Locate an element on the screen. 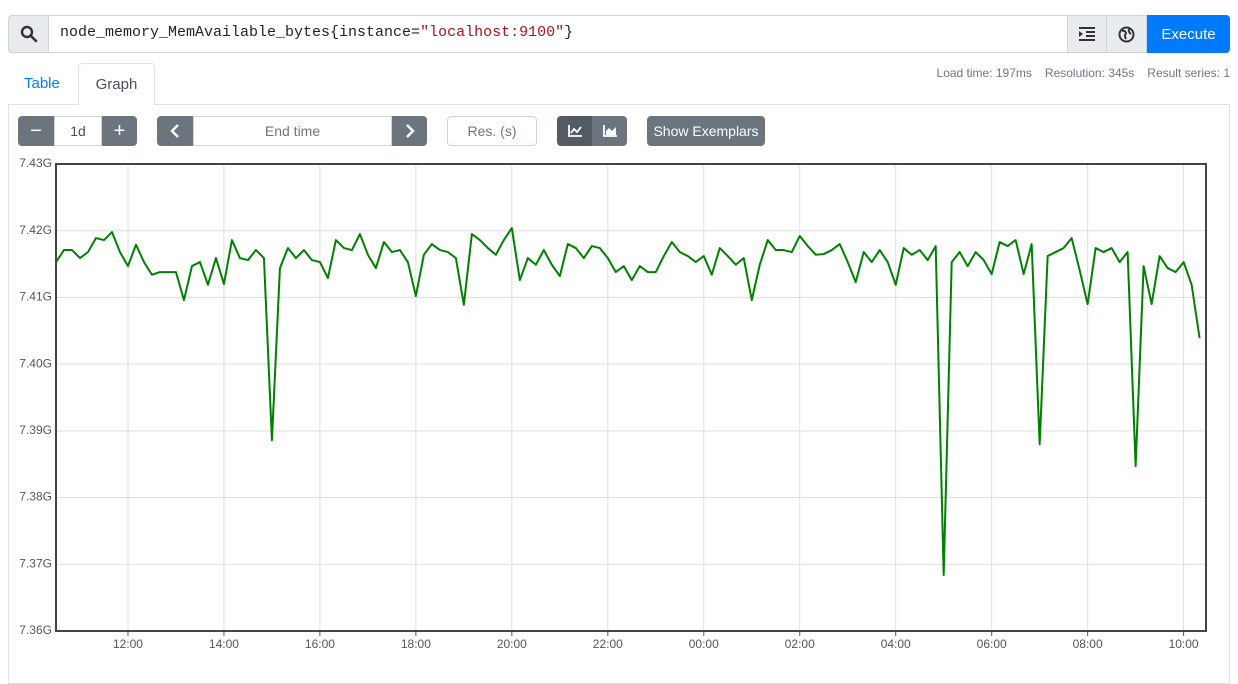  line-chart-toggle is located at coordinates (574, 131).